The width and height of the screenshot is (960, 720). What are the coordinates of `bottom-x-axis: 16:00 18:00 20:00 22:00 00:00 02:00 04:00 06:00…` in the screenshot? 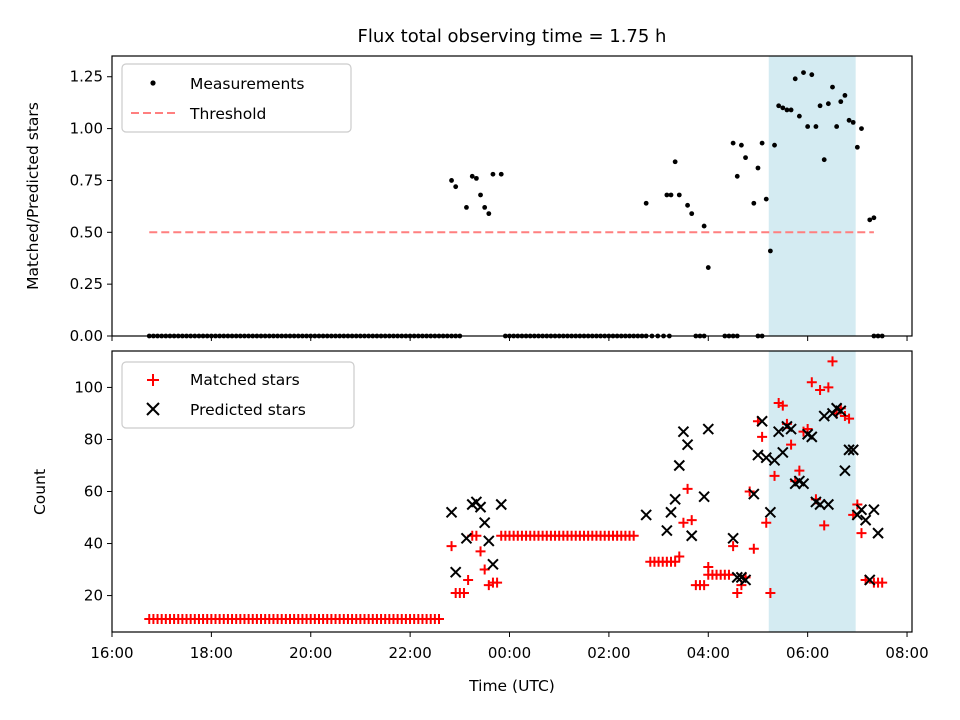 It's located at (509, 647).